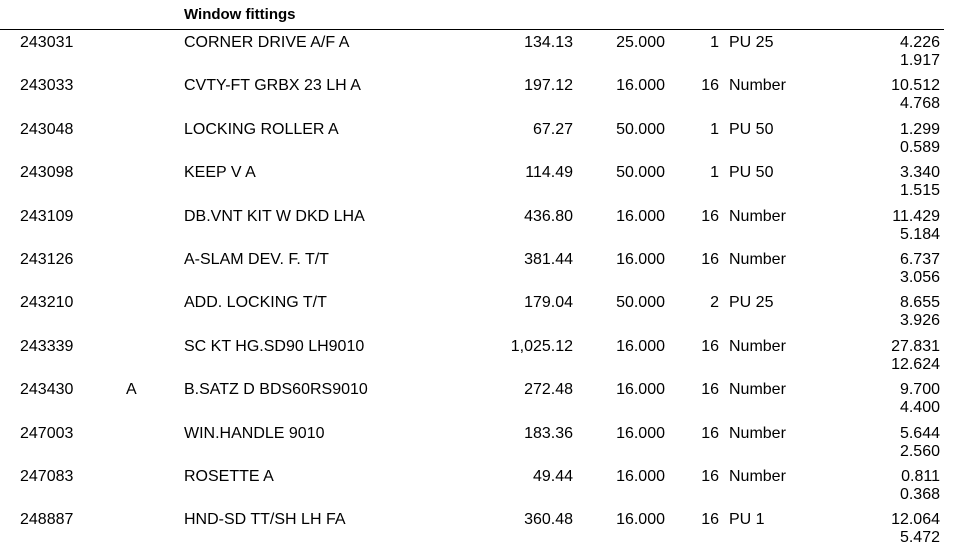 The image size is (953, 557). What do you see at coordinates (131, 390) in the screenshot?
I see `item-flag: A` at bounding box center [131, 390].